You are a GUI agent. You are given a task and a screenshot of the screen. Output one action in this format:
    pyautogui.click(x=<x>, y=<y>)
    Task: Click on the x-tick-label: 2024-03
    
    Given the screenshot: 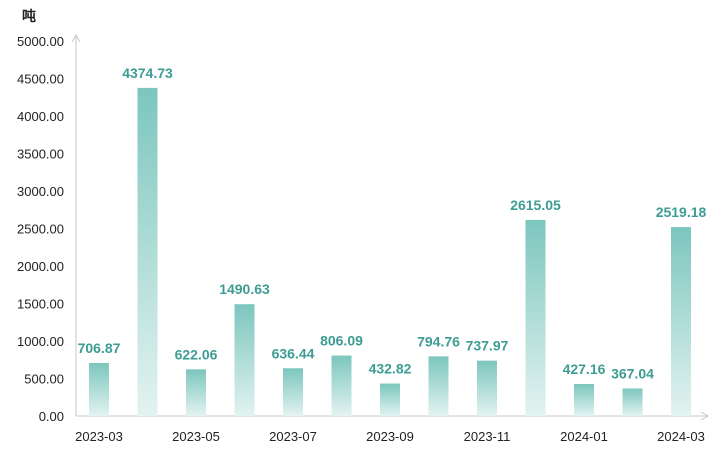 What is the action you would take?
    pyautogui.click(x=681, y=436)
    